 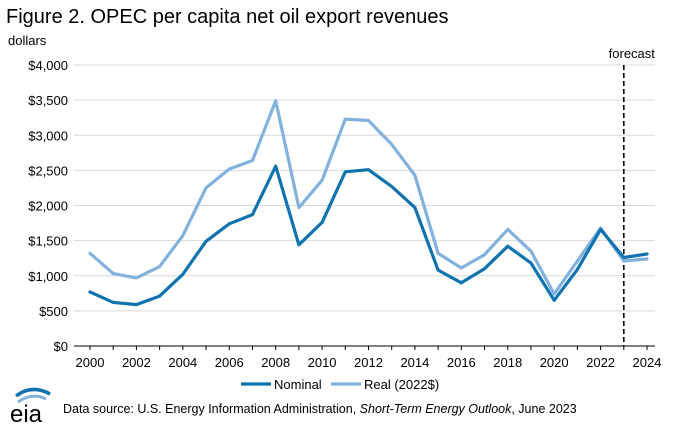 What do you see at coordinates (275, 362) in the screenshot?
I see `x-tick-label: 2008` at bounding box center [275, 362].